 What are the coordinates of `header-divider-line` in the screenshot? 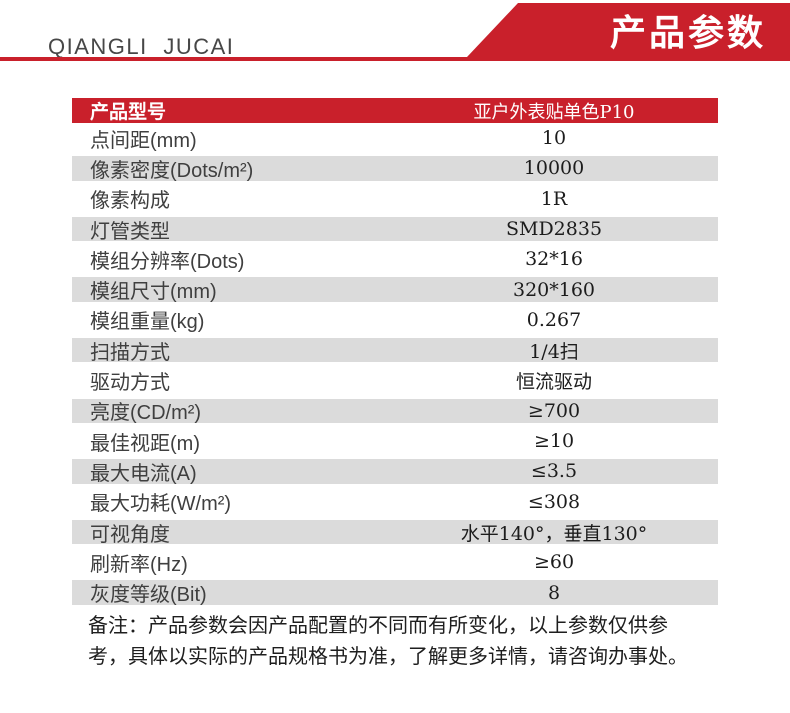 It's located at (395, 59).